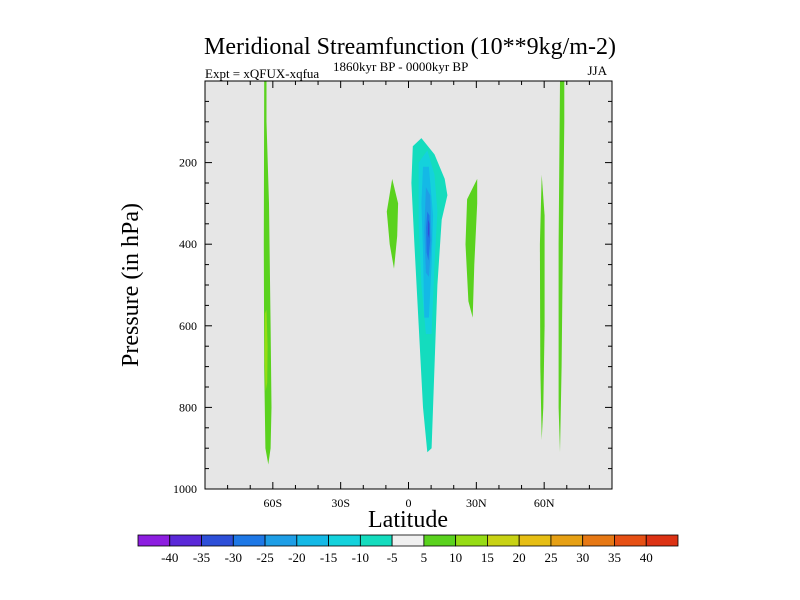  What do you see at coordinates (519, 557) in the screenshot?
I see `colorbar-label: 20` at bounding box center [519, 557].